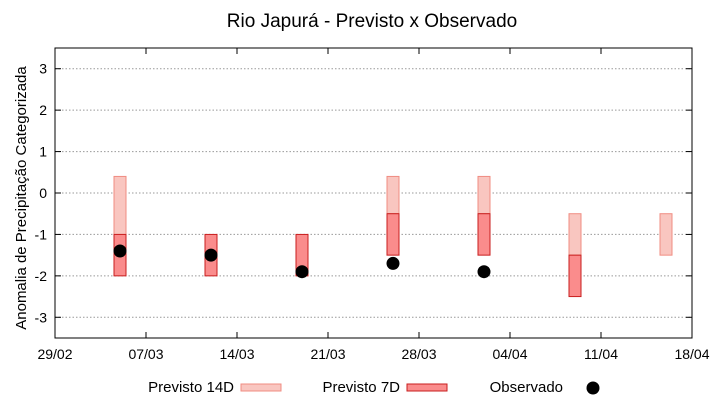 This screenshot has width=720, height=405. Describe the element at coordinates (21, 198) in the screenshot. I see `y-axis-label: Anomalia de Precipitação Categorizada` at that location.